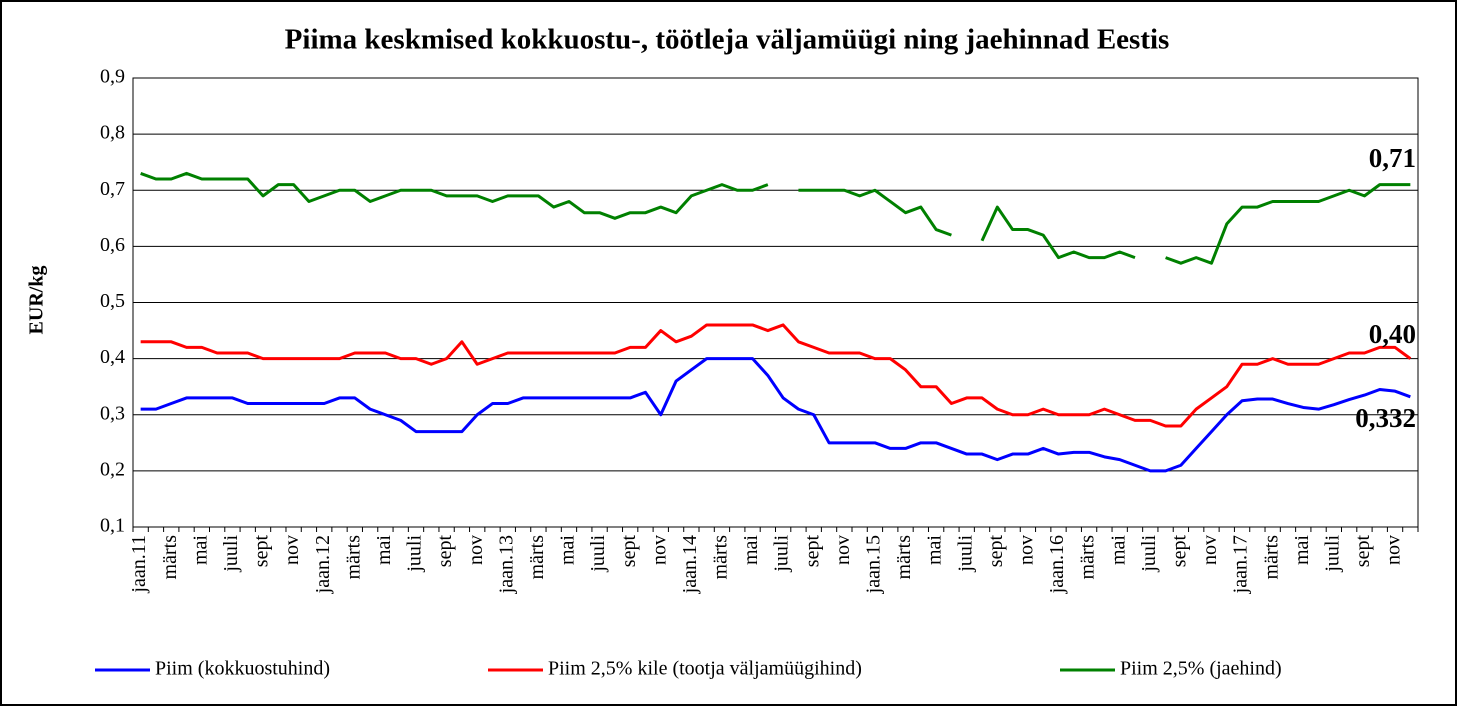 This screenshot has width=1457, height=706. What do you see at coordinates (1201, 669) in the screenshot?
I see `legend-label: Piim 2,5% (jaehind)` at bounding box center [1201, 669].